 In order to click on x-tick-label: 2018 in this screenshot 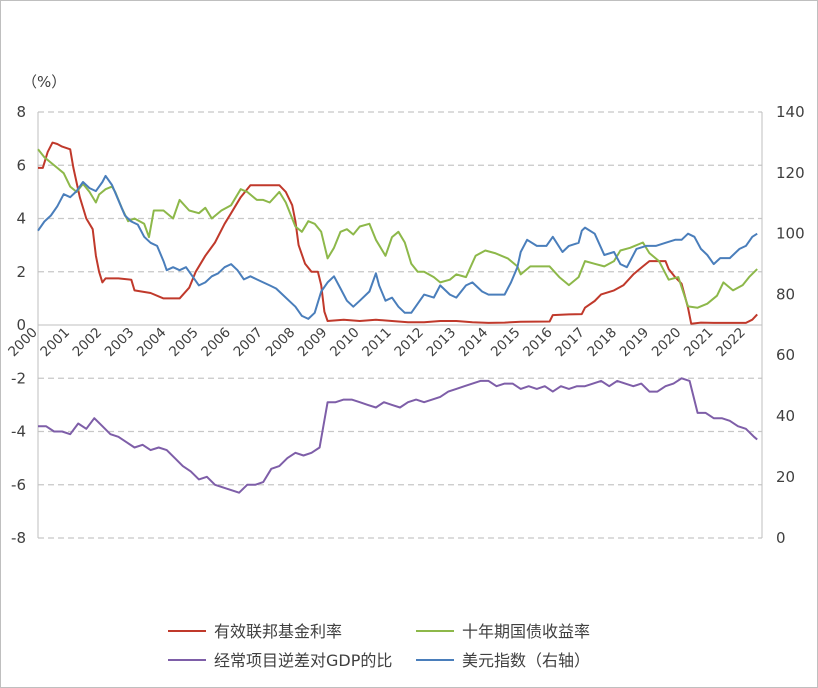, I will do `click(602, 343)`.